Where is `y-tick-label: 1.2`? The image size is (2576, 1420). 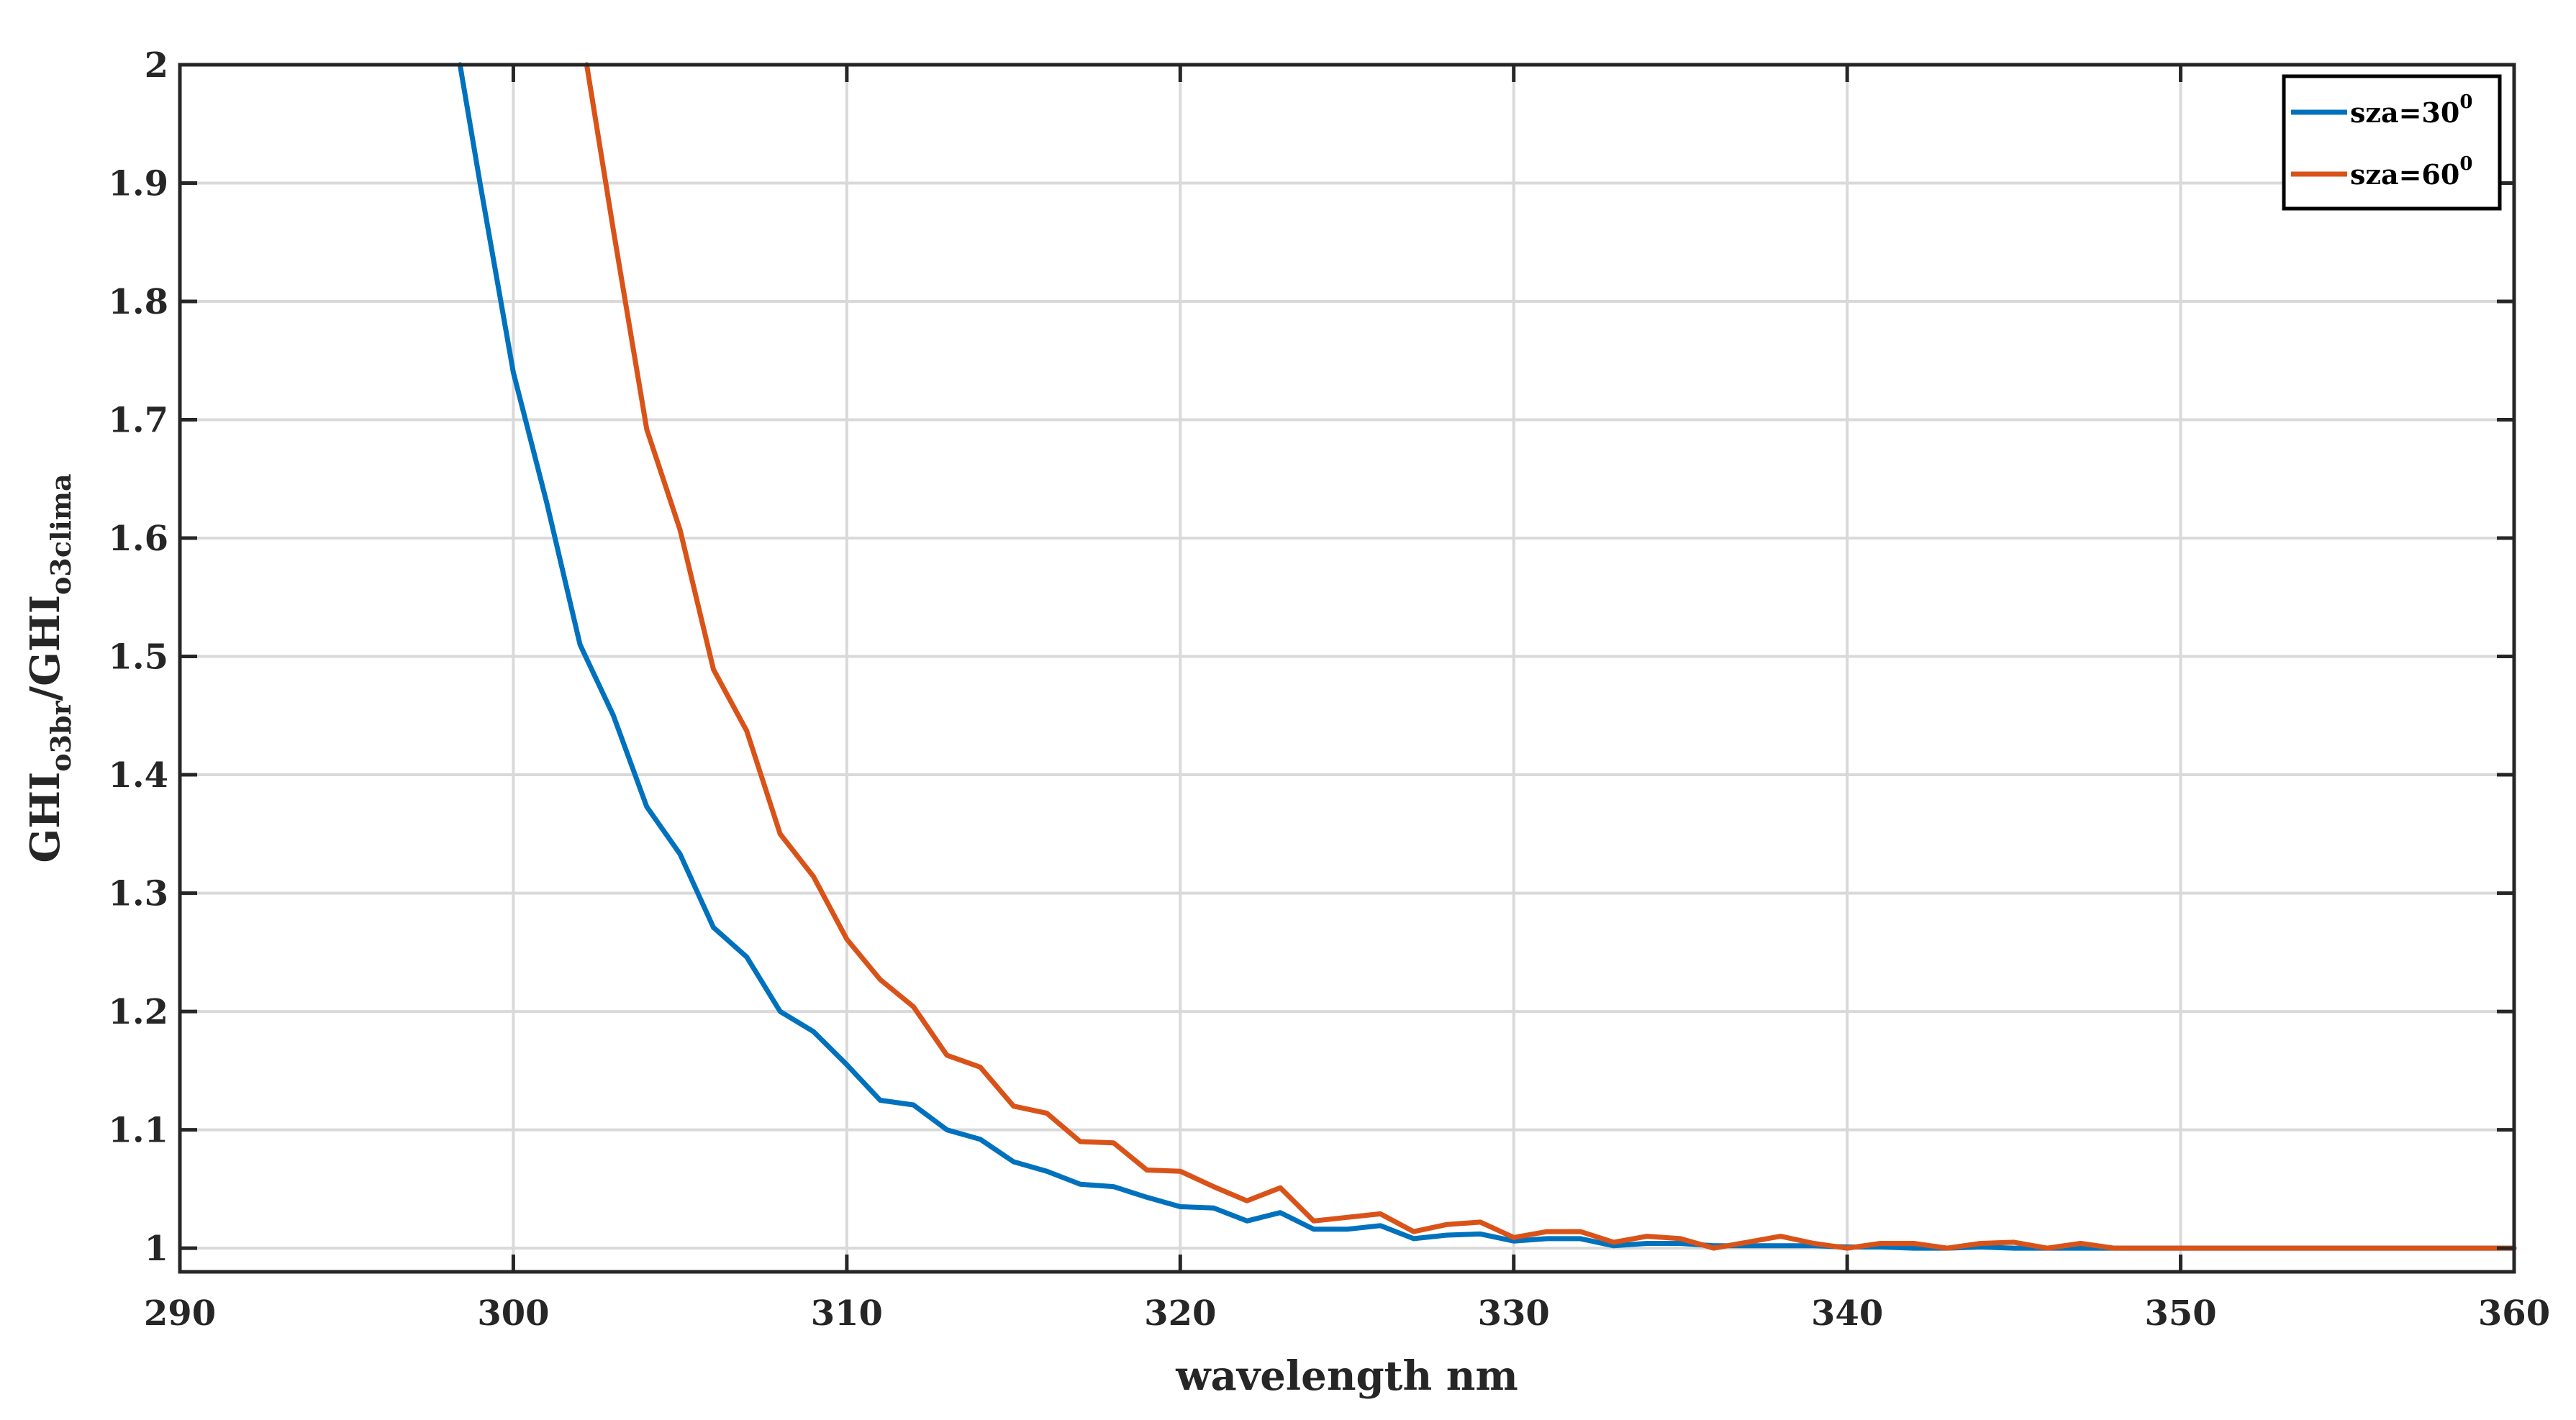
y-tick-label: 1.2 is located at coordinates (138, 1012).